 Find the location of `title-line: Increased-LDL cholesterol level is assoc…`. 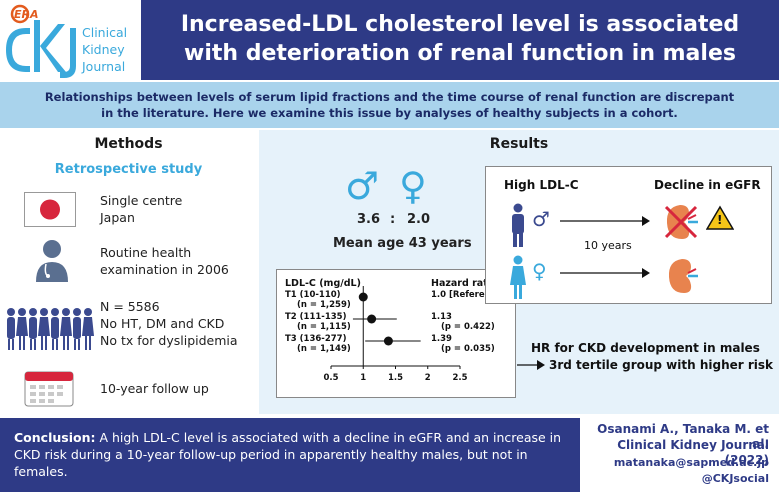

title-line: Increased-LDL cholesterol level is assoc… is located at coordinates (460, 24).